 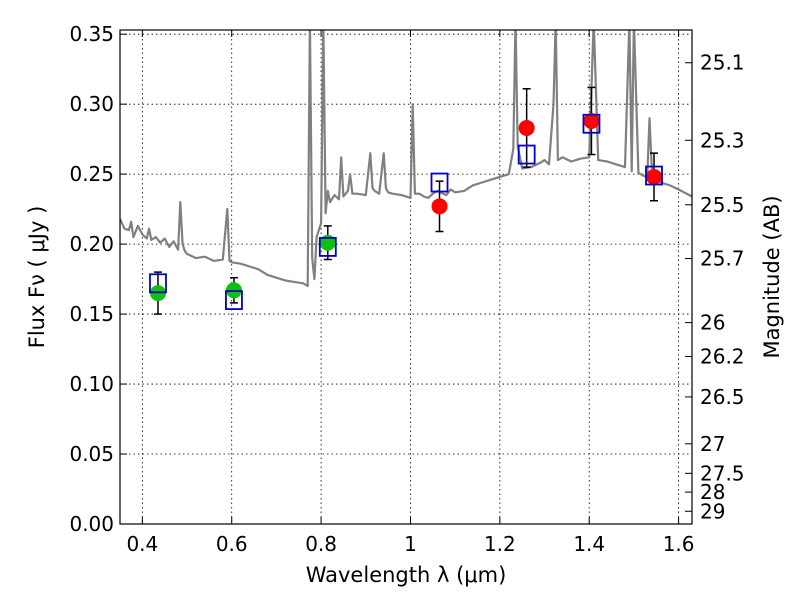 What do you see at coordinates (722, 356) in the screenshot?
I see `mag-tick-label: 26.2` at bounding box center [722, 356].